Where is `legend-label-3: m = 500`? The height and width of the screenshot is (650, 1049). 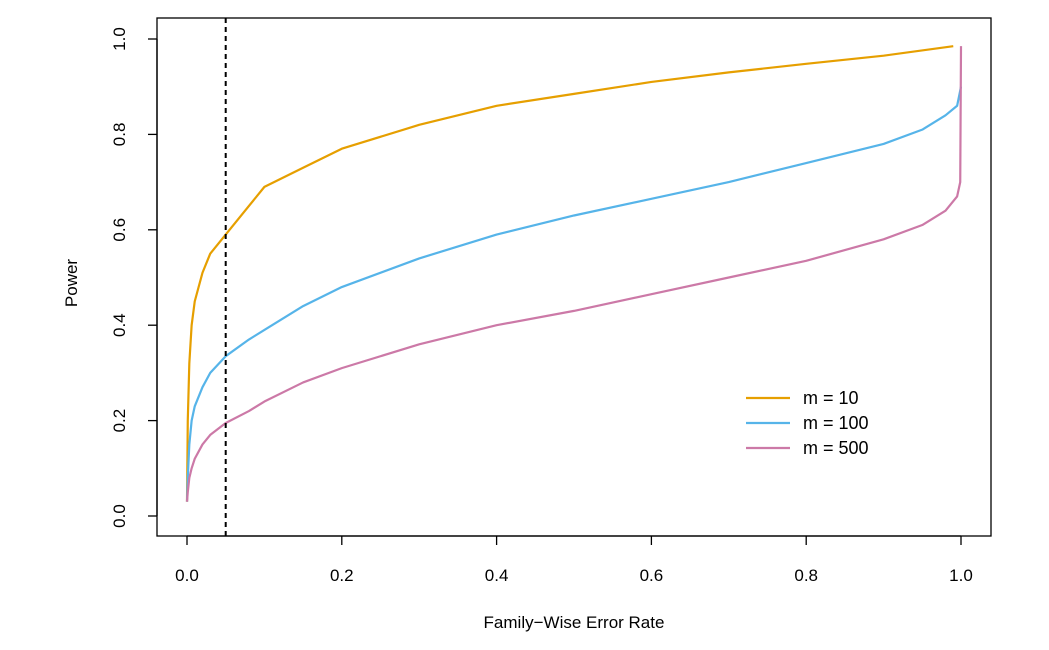
legend-label-3: m = 500 is located at coordinates (836, 448).